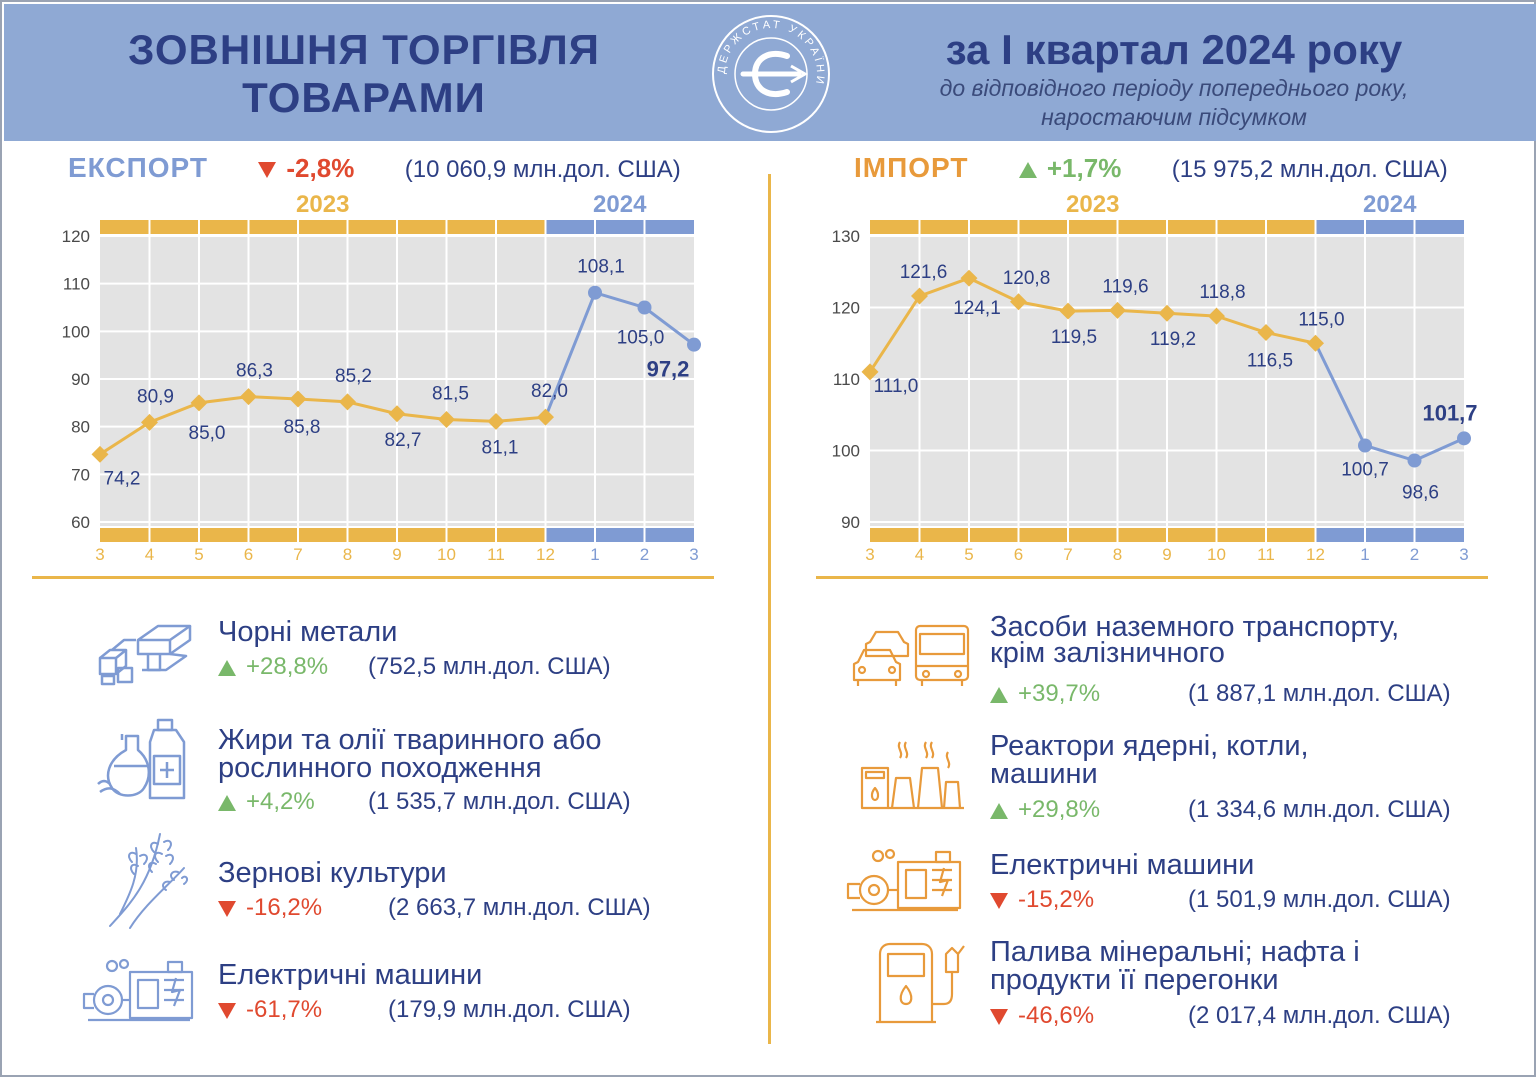 This screenshot has height=1077, width=1536. I want to click on import-change: +1,7%, so click(1070, 168).